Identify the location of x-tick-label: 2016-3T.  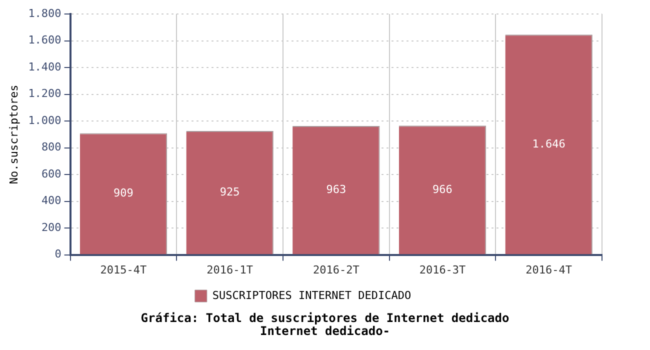
(442, 269).